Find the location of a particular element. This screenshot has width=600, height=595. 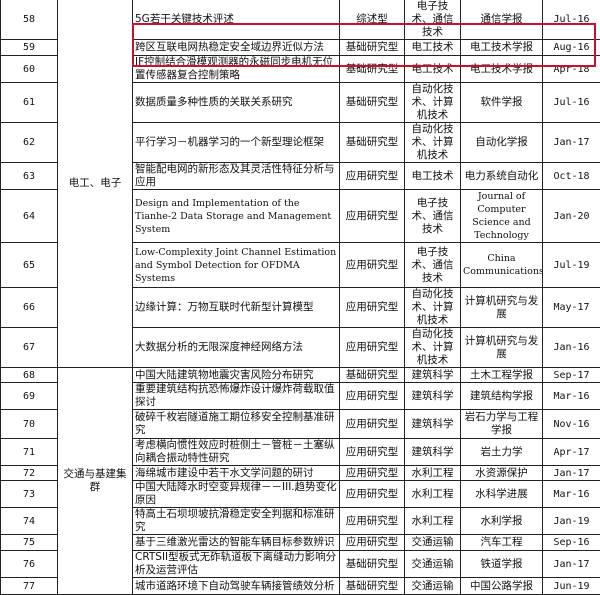

research-type: 综述型 is located at coordinates (372, 20).